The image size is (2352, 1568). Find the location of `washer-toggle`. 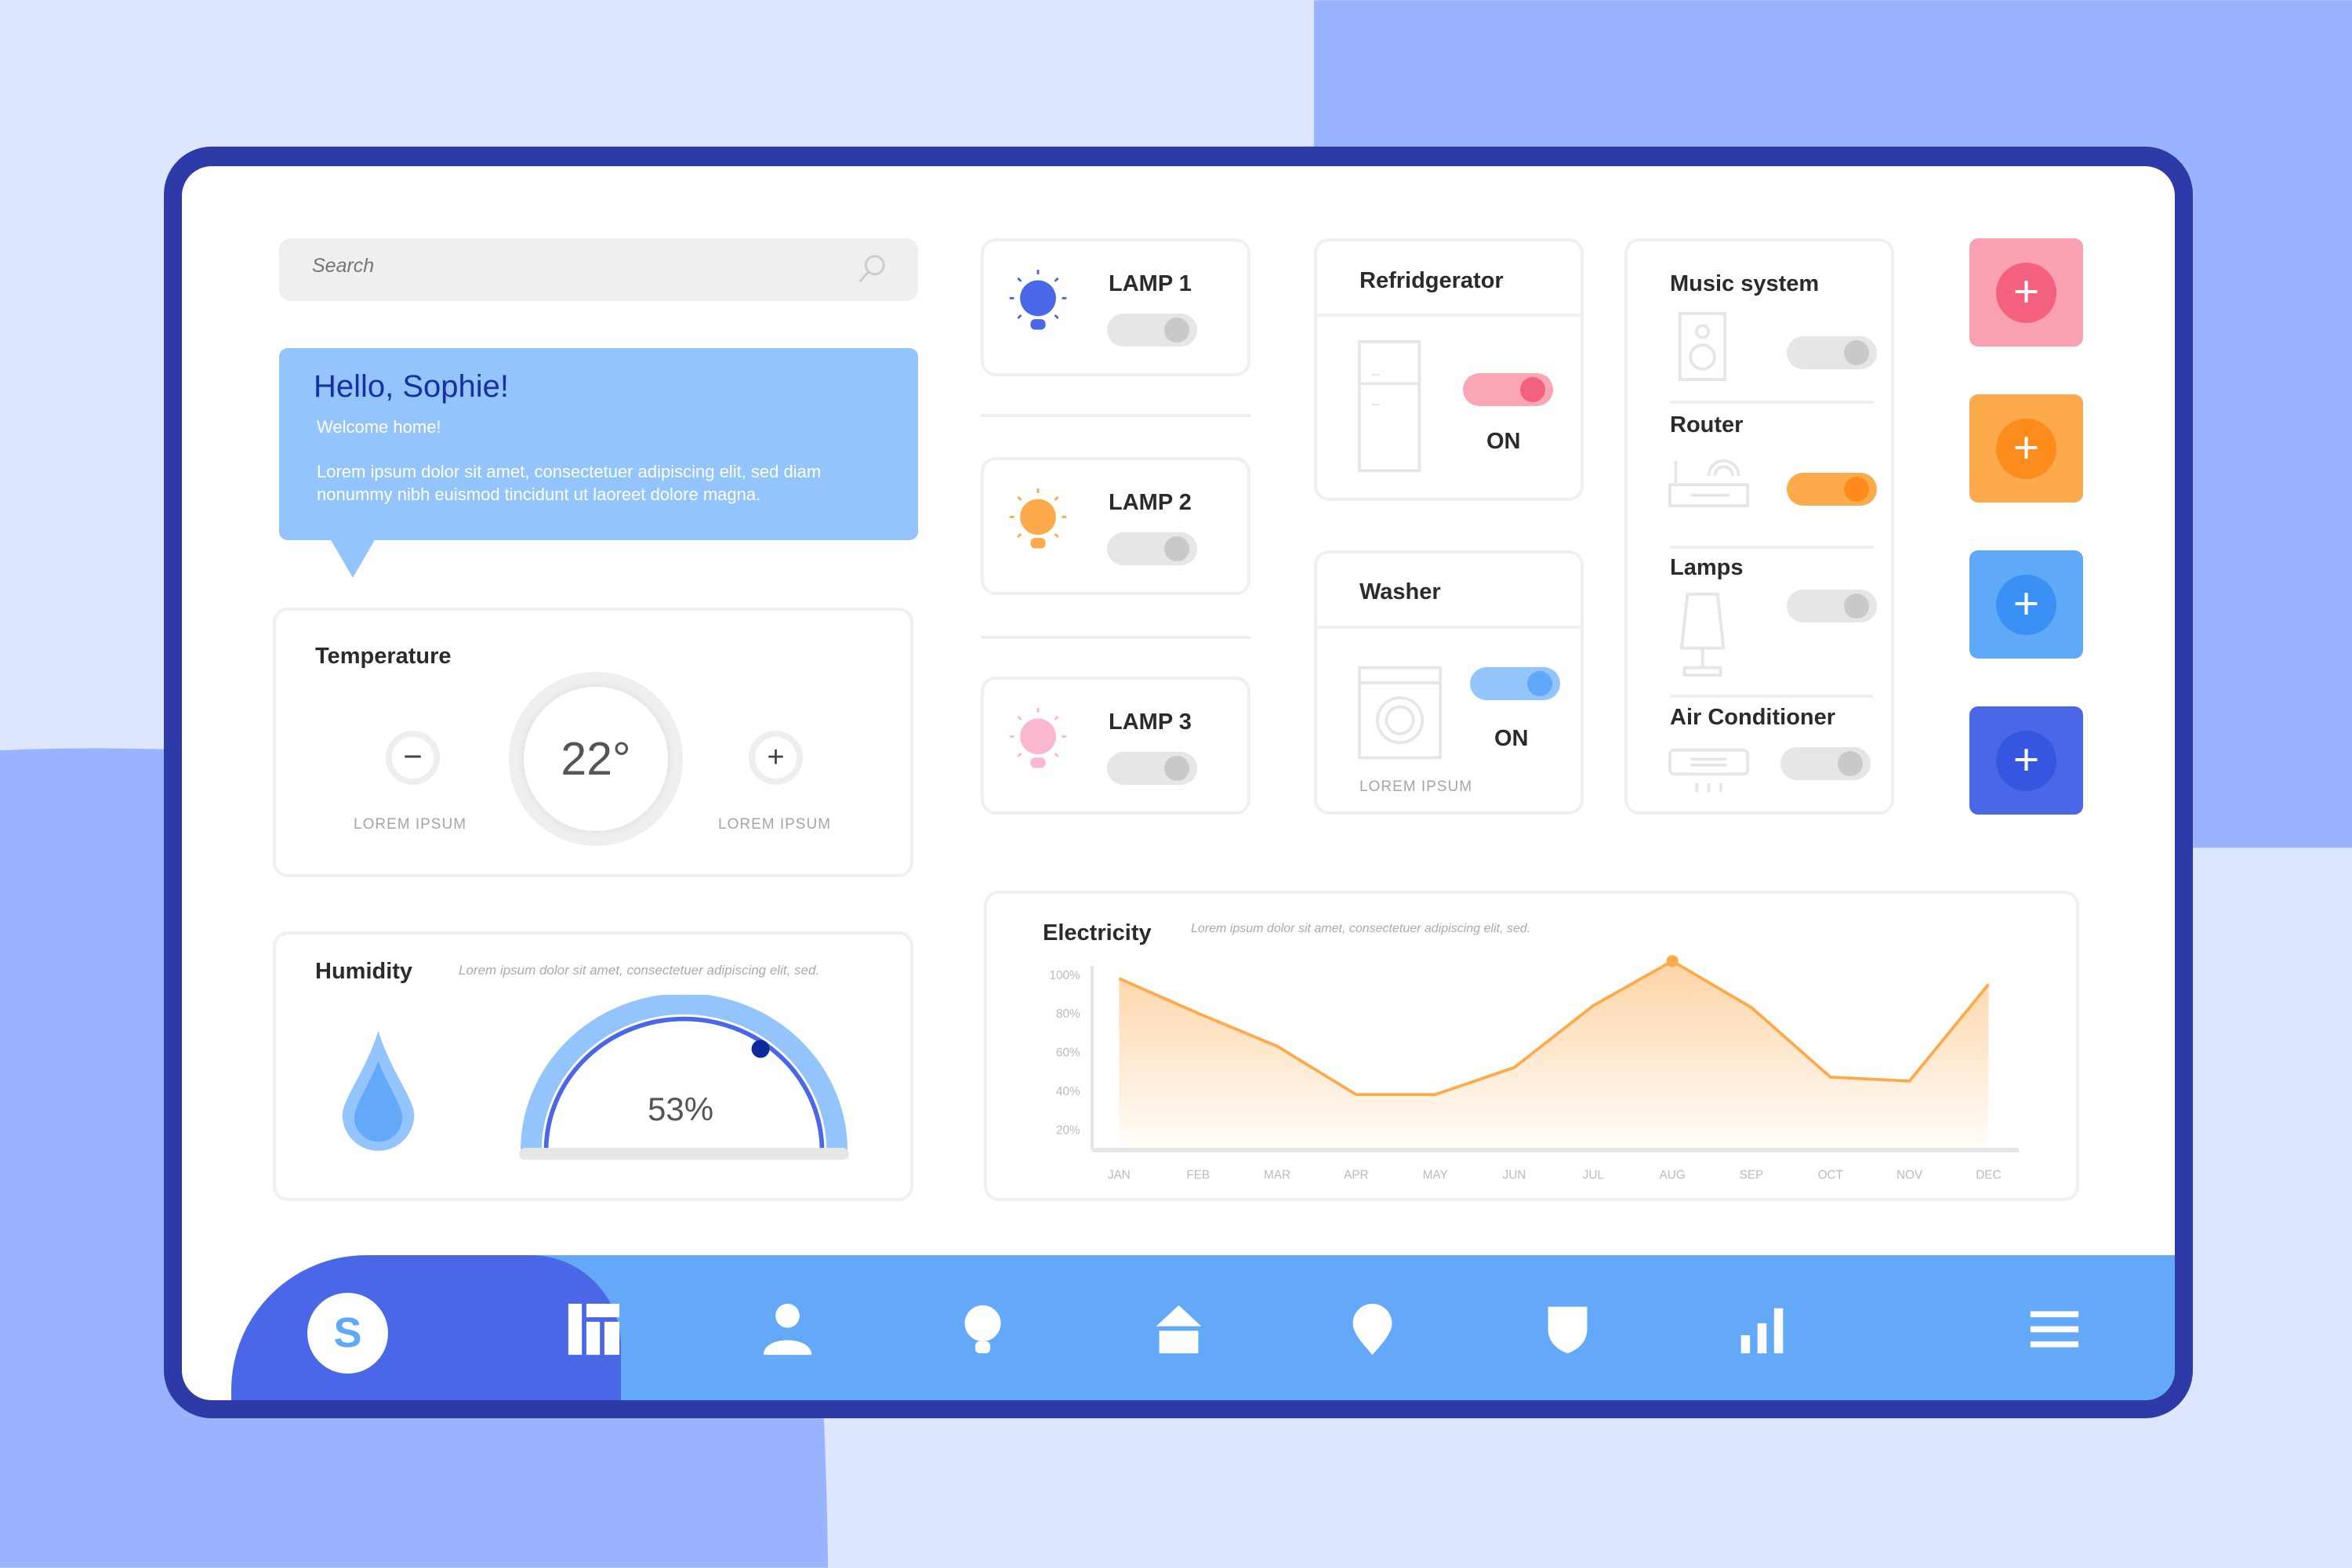

washer-toggle is located at coordinates (1515, 683).